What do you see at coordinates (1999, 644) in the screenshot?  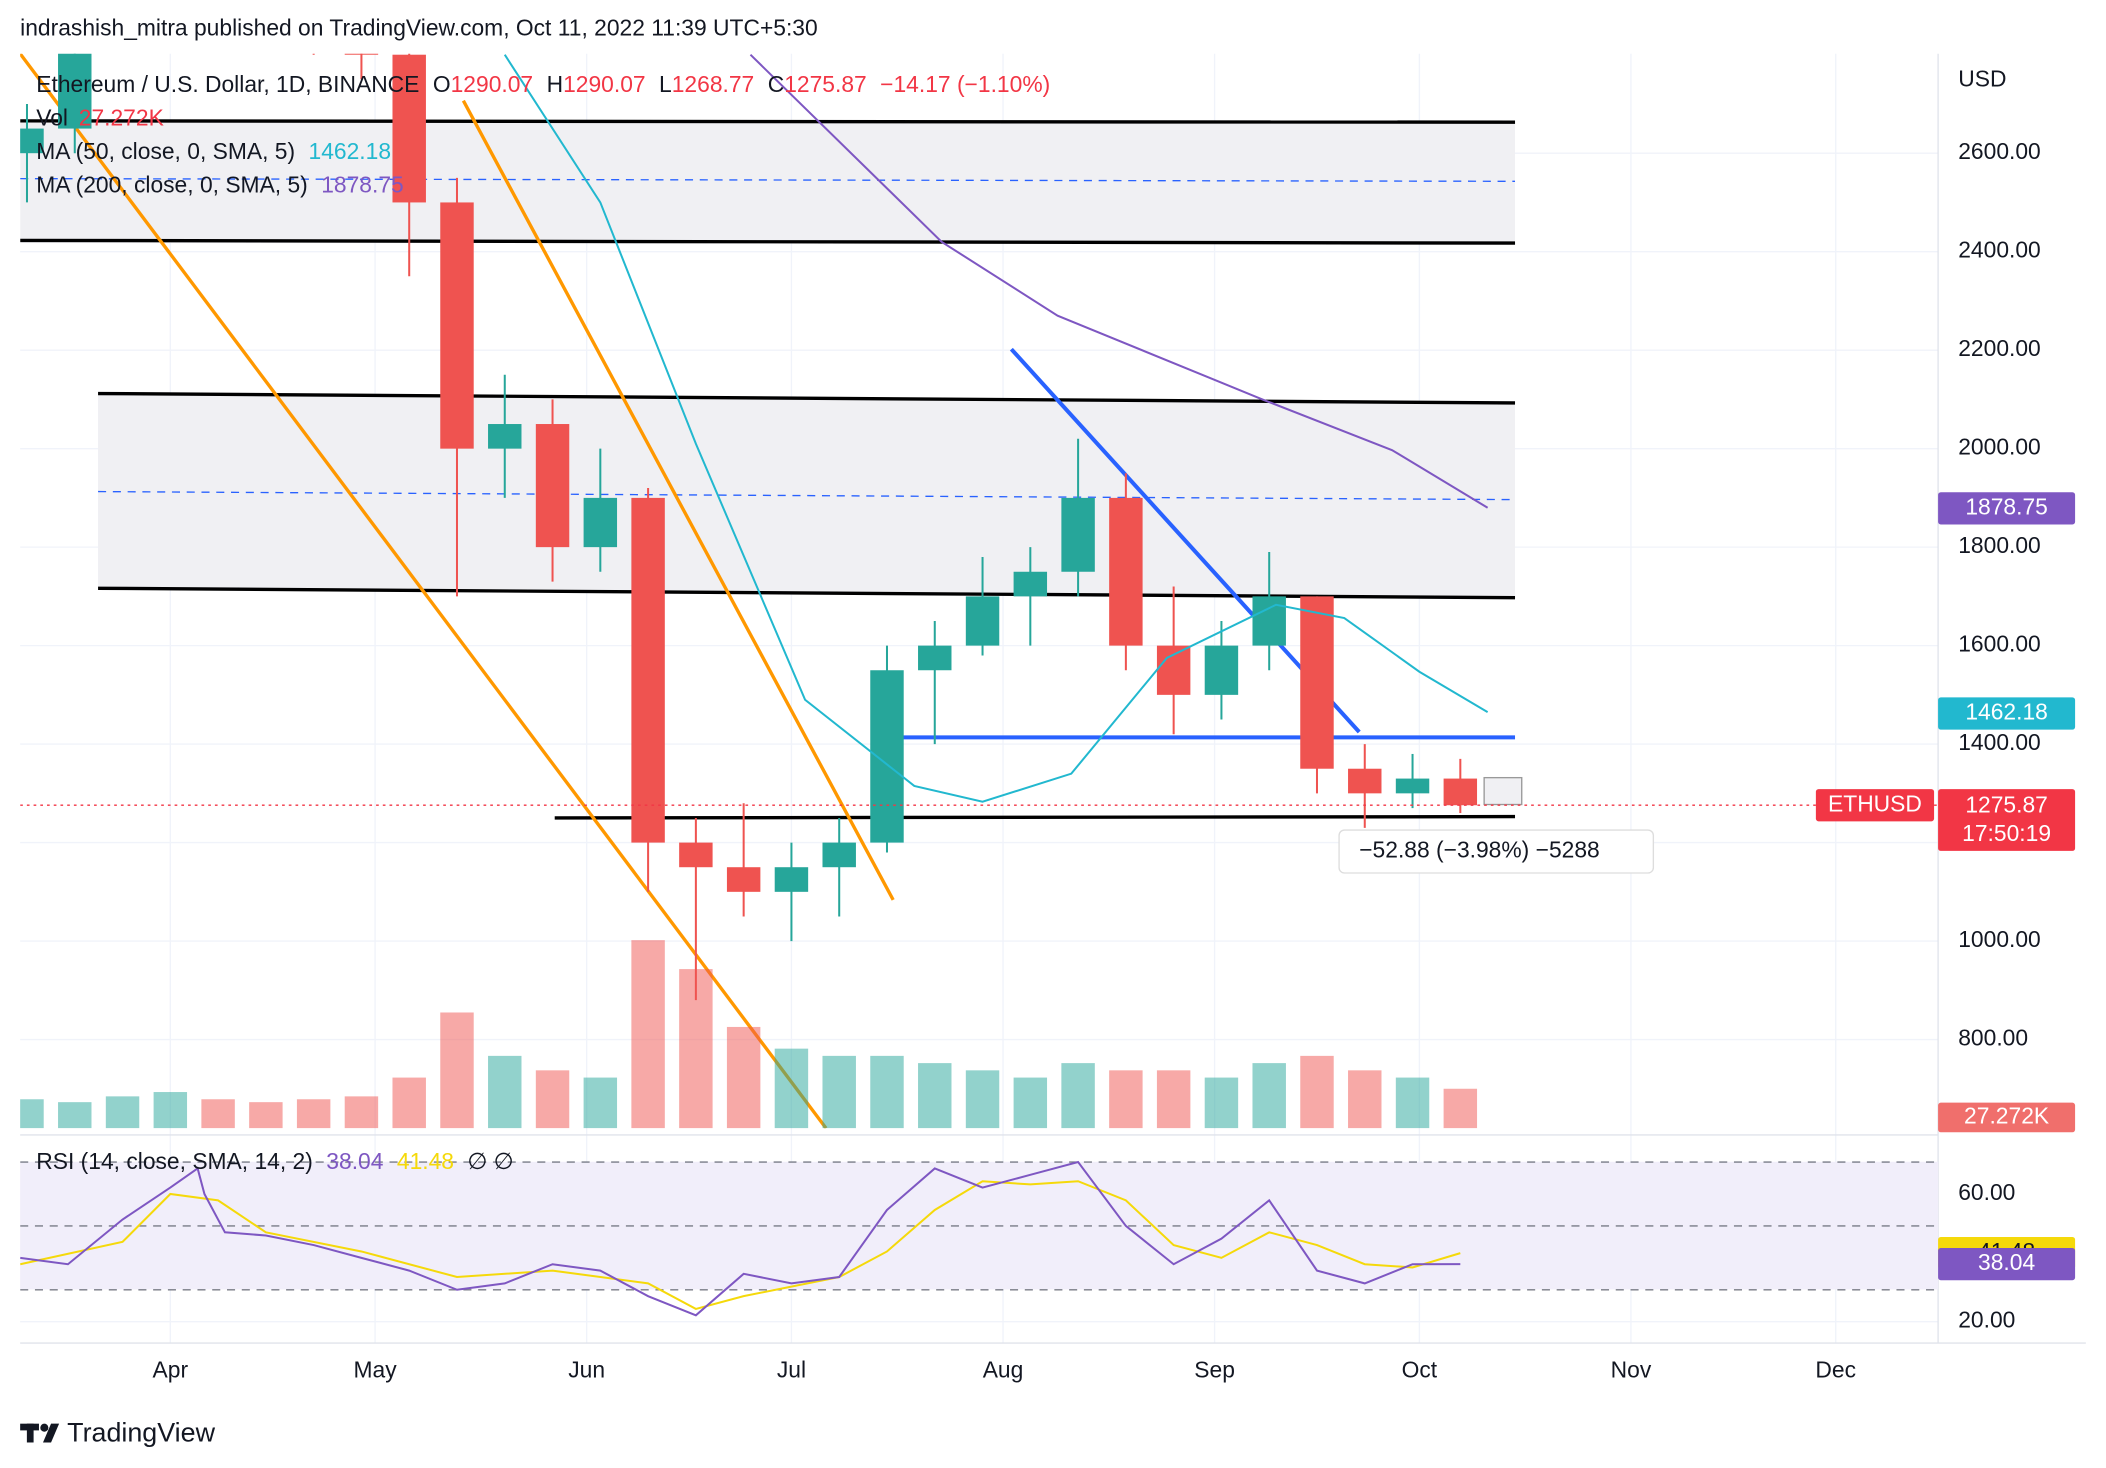 I see `y-tick-label: 1600.00` at bounding box center [1999, 644].